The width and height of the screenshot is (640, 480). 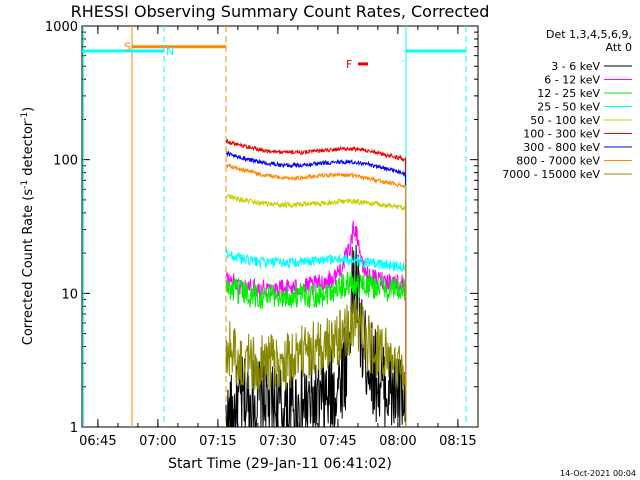 What do you see at coordinates (69, 294) in the screenshot?
I see `y-tick-label: 10` at bounding box center [69, 294].